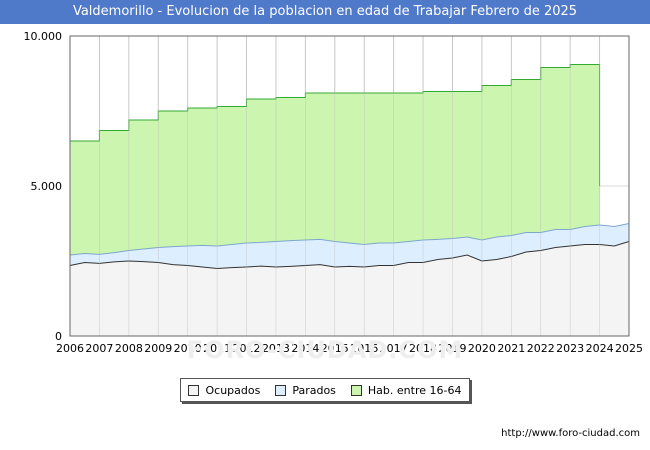 This screenshot has width=650, height=450. I want to click on legend-item-hab: Hab. entre 16-64, so click(406, 390).